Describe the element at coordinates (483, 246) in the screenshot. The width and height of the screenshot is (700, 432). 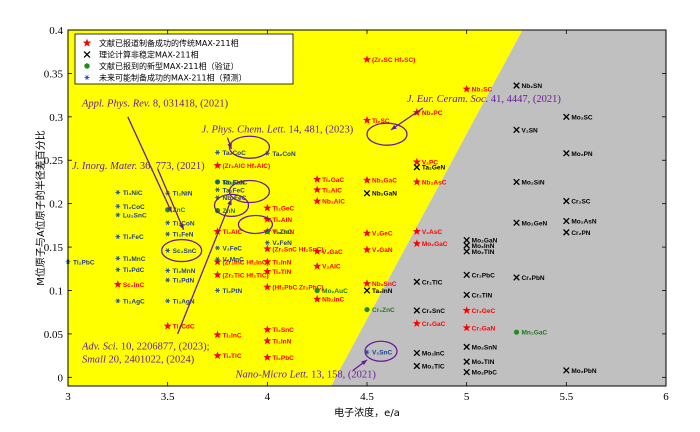
I see `point-label: Mo₂InN` at that location.